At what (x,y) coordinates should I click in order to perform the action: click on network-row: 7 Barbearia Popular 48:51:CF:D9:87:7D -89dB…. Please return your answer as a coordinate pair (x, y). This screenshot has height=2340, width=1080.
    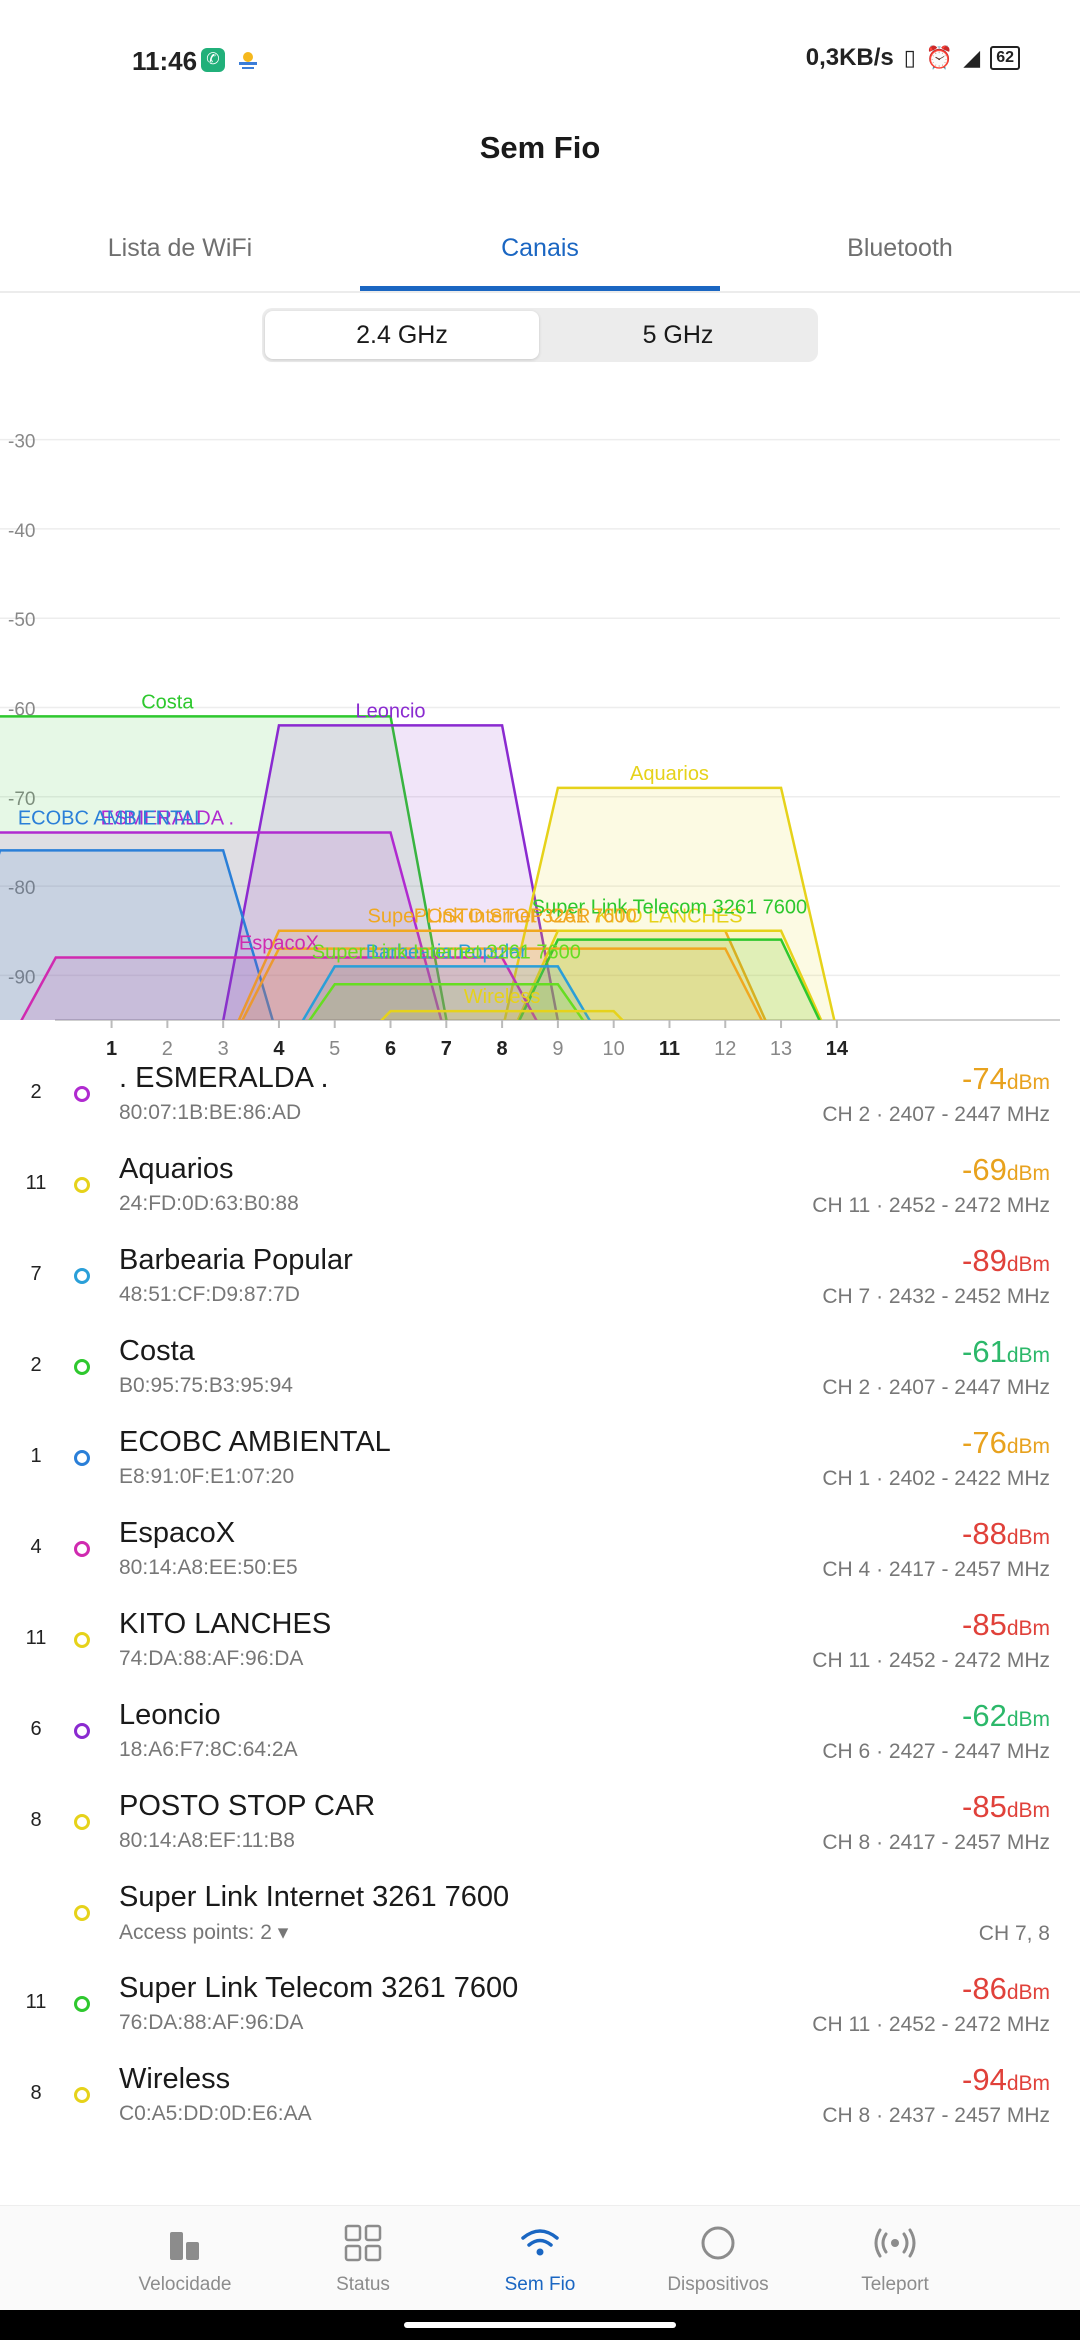
    Looking at the image, I should click on (540, 1280).